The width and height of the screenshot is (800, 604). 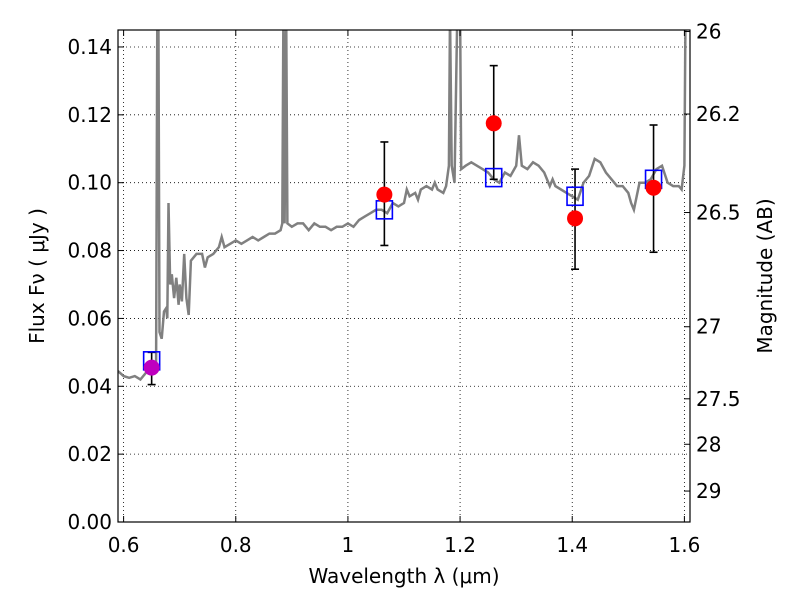 What do you see at coordinates (37, 276) in the screenshot?
I see `y-axis-label: Flux Fν ( μJy )` at bounding box center [37, 276].